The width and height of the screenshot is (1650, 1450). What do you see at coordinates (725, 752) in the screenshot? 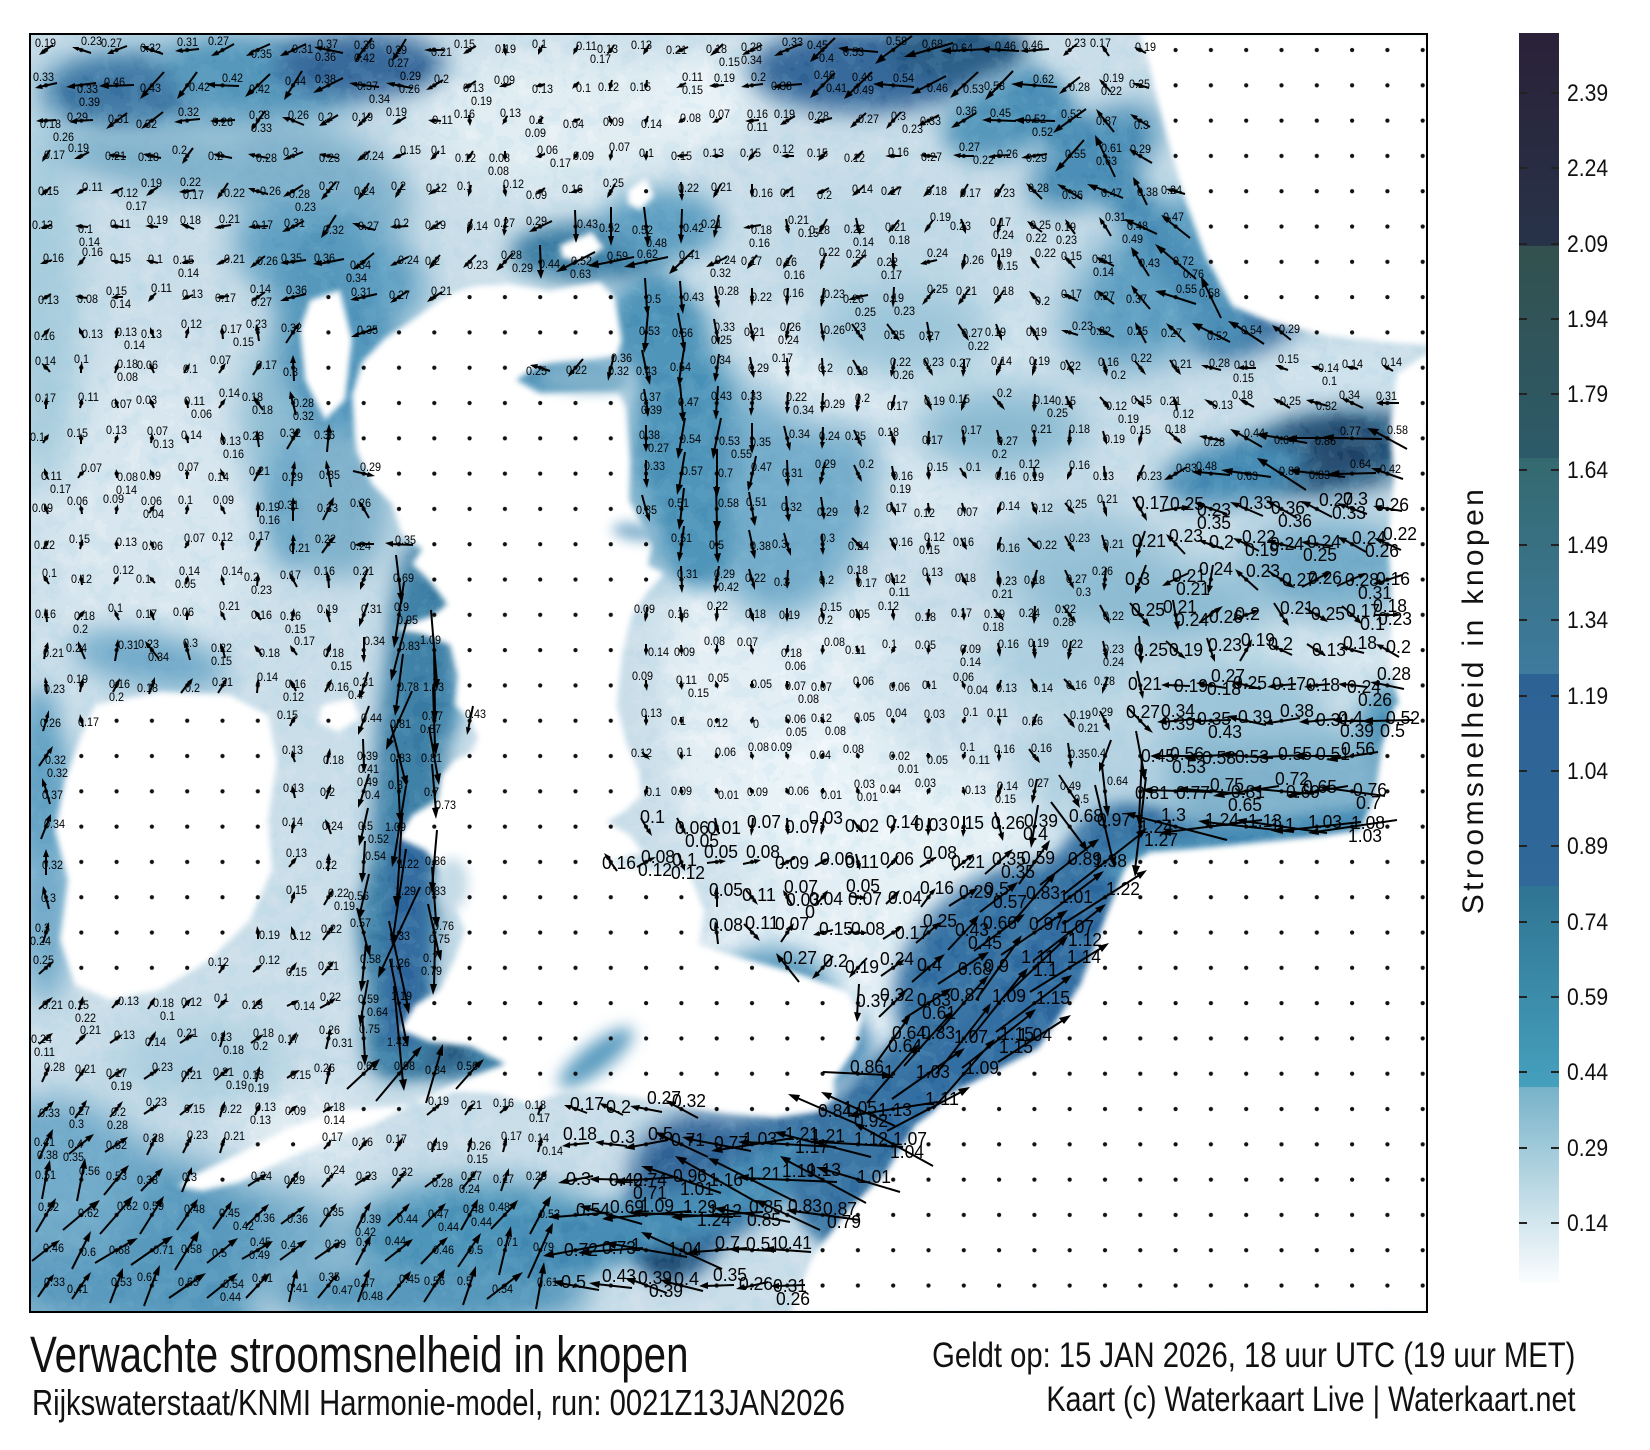
I see `svg-text: 0.06` at bounding box center [725, 752].